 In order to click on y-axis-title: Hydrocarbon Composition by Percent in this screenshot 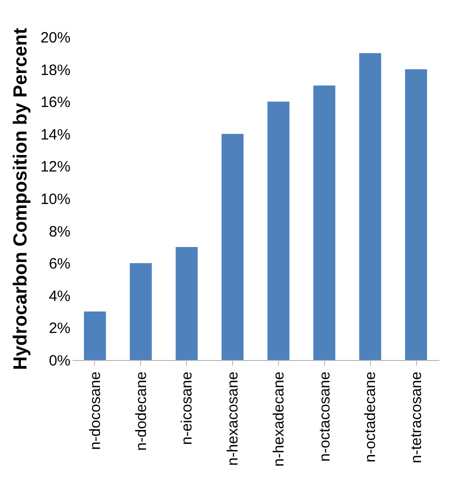, I will do `click(21, 198)`.